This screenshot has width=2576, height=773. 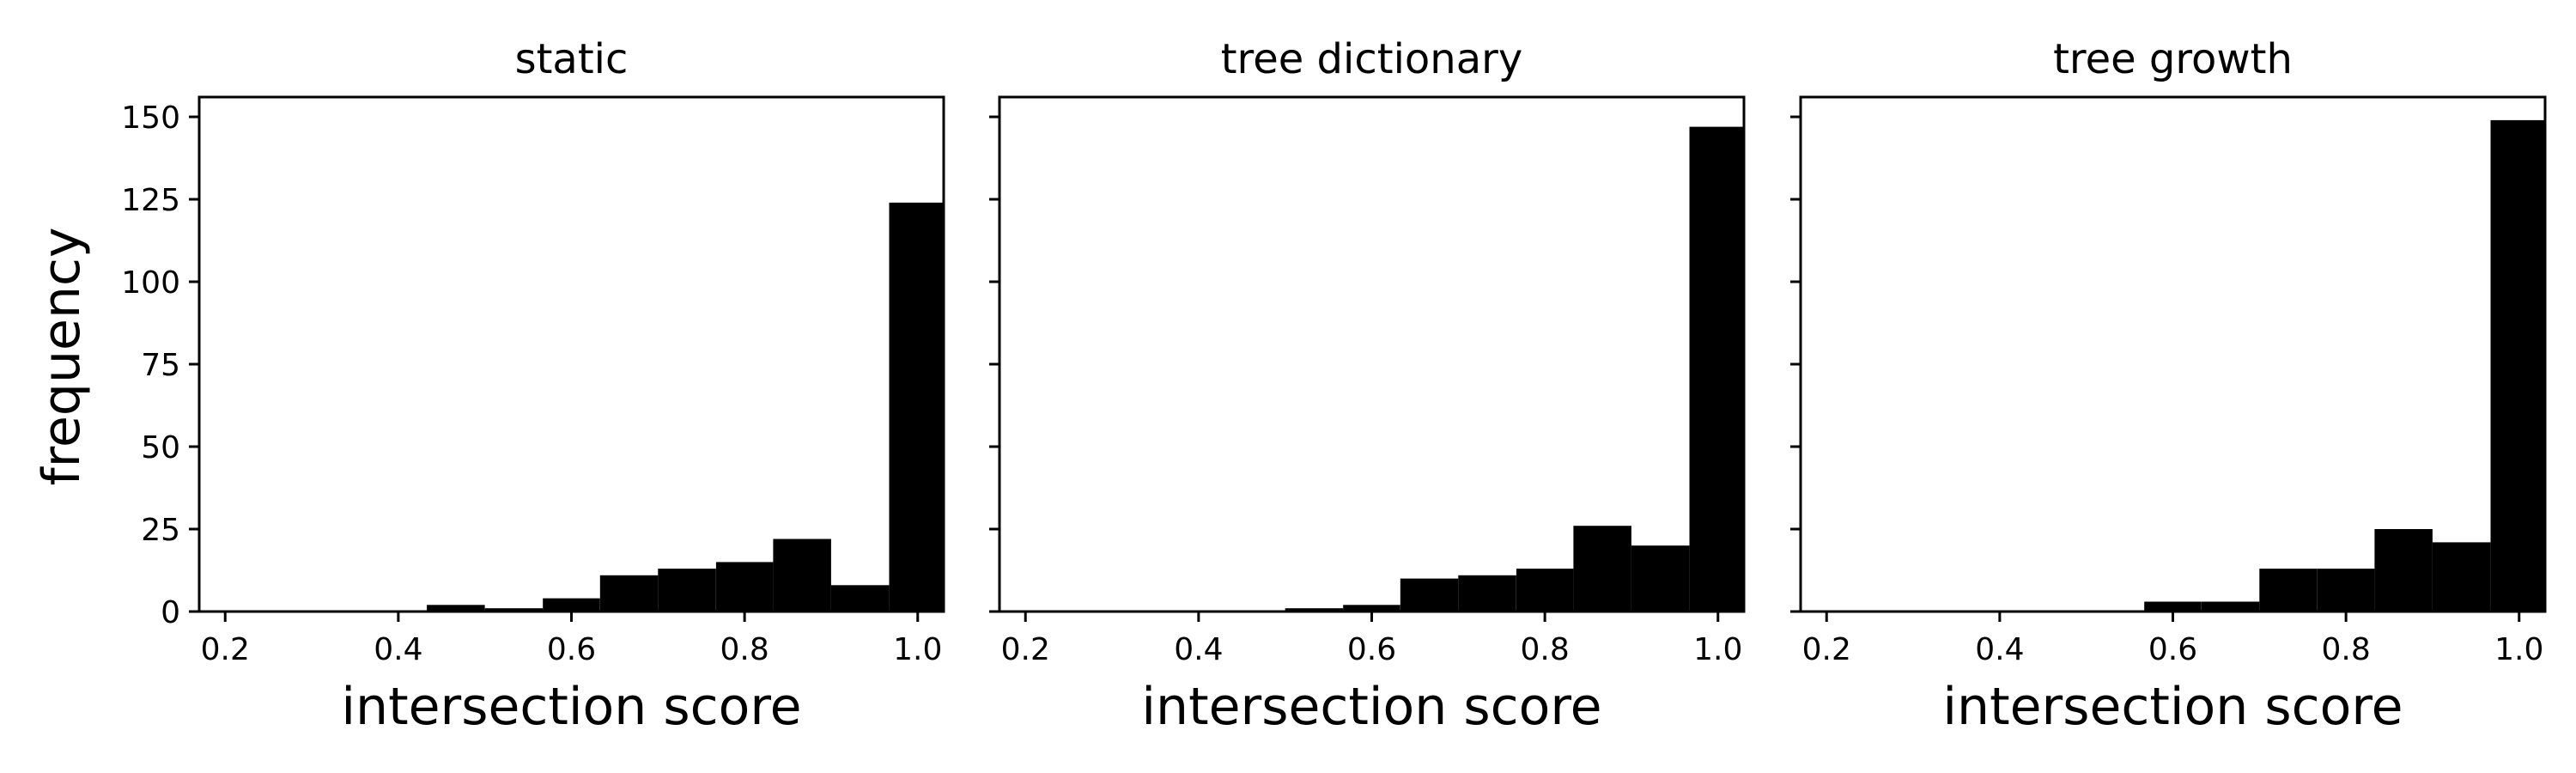 What do you see at coordinates (572, 59) in the screenshot?
I see `panel-title: static` at bounding box center [572, 59].